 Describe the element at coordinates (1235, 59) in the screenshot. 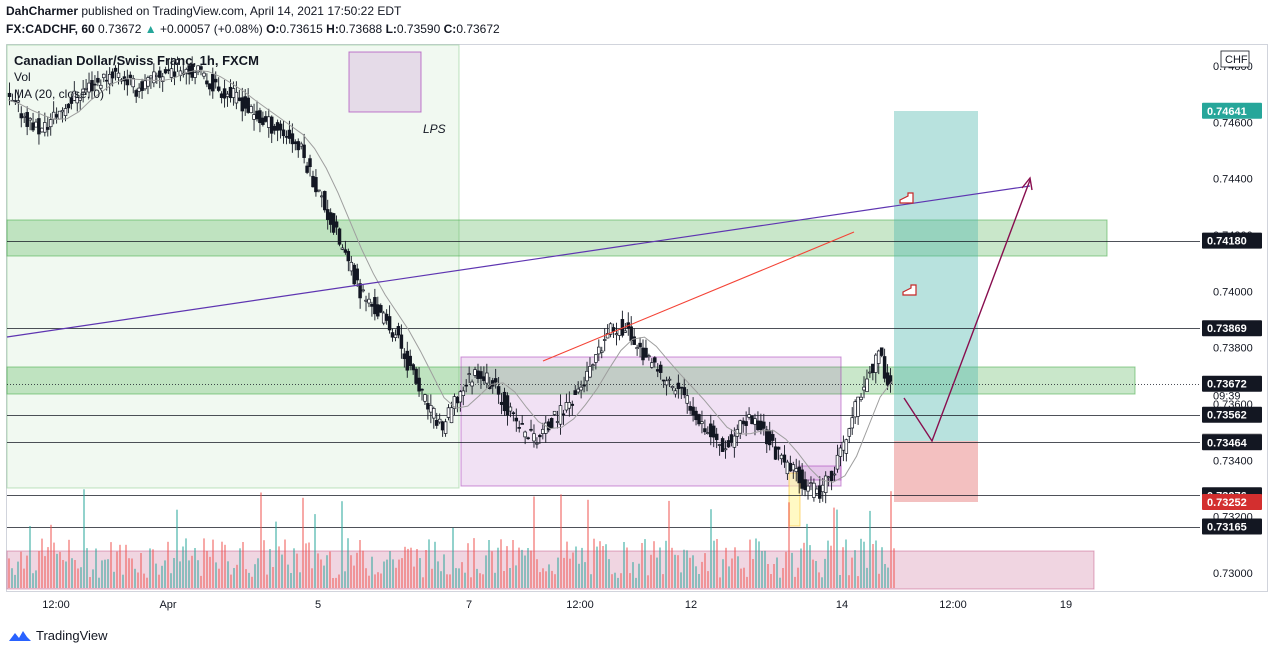

I see `currency-box` at that location.